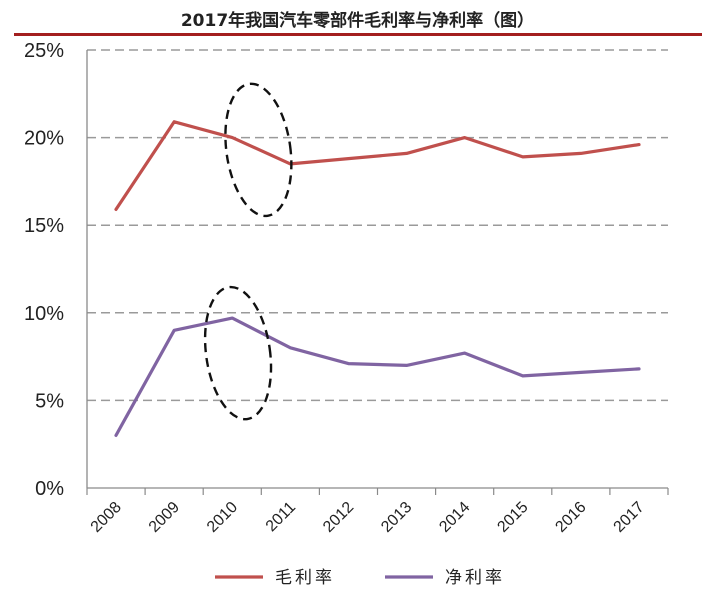  Describe the element at coordinates (629, 517) in the screenshot. I see `x-tick-label: 2017` at that location.